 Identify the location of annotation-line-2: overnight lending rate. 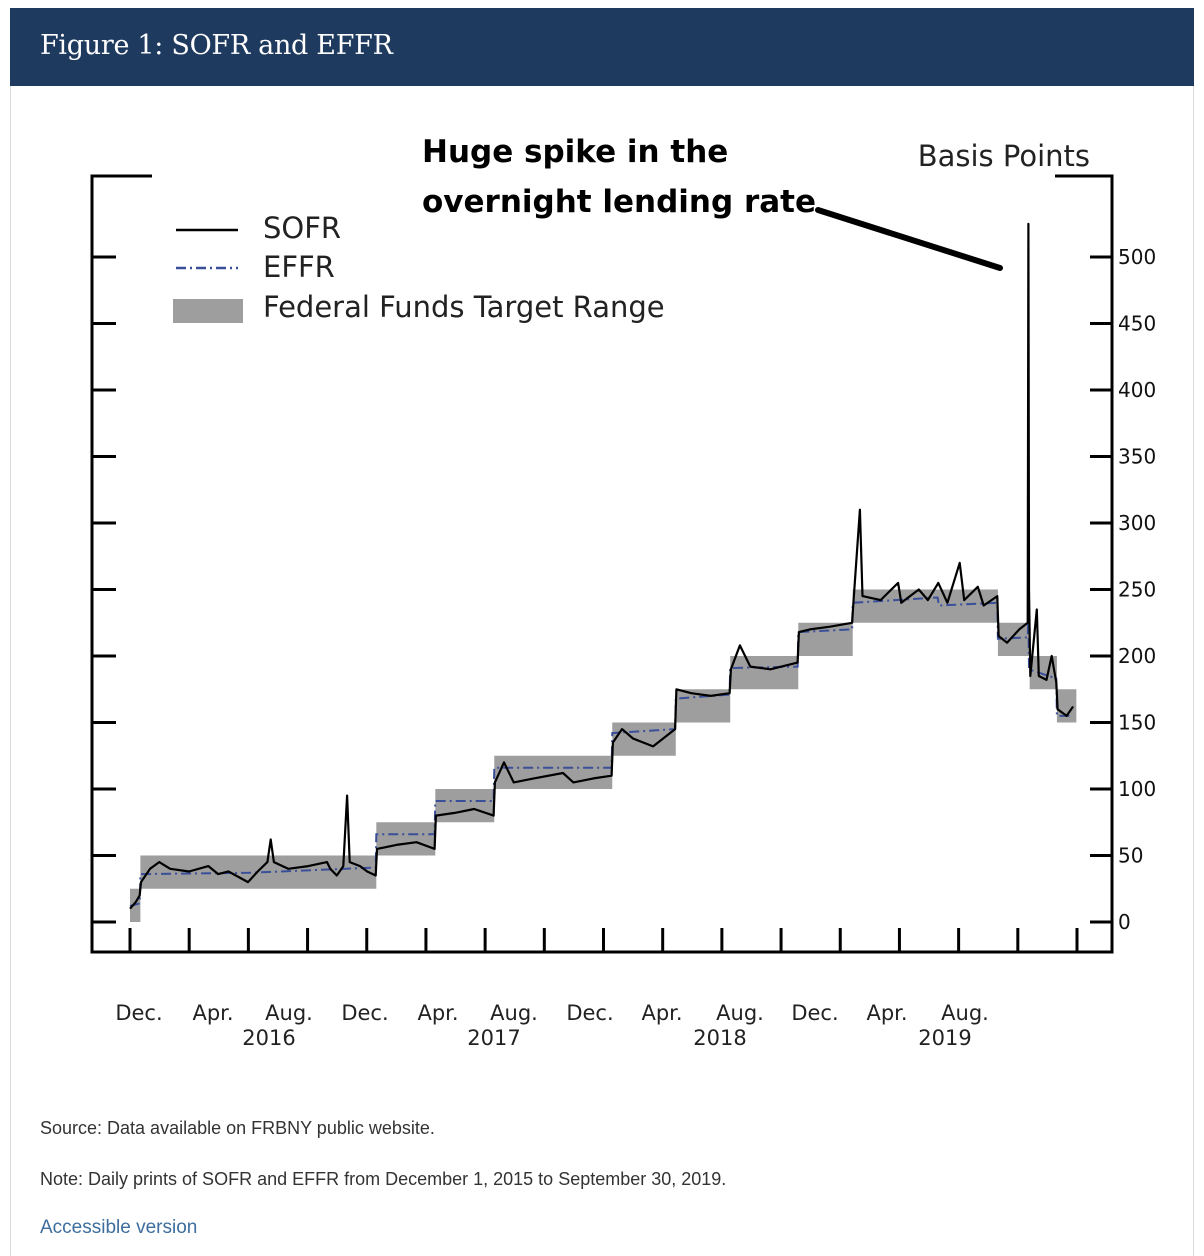
(619, 202).